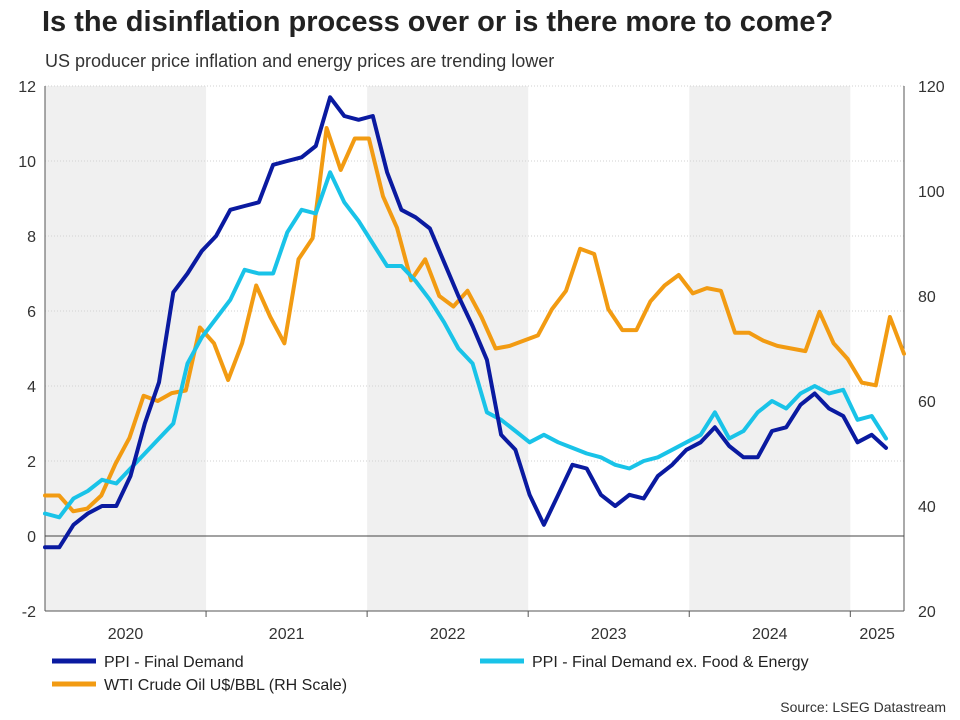  I want to click on left-tick-label: 12, so click(27, 87).